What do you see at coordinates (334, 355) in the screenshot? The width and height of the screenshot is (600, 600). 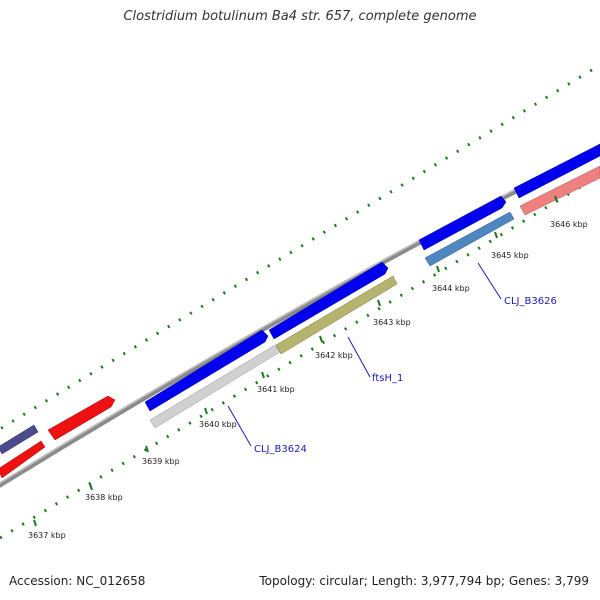 I see `kbp-tick-label: 3642 kbp` at bounding box center [334, 355].